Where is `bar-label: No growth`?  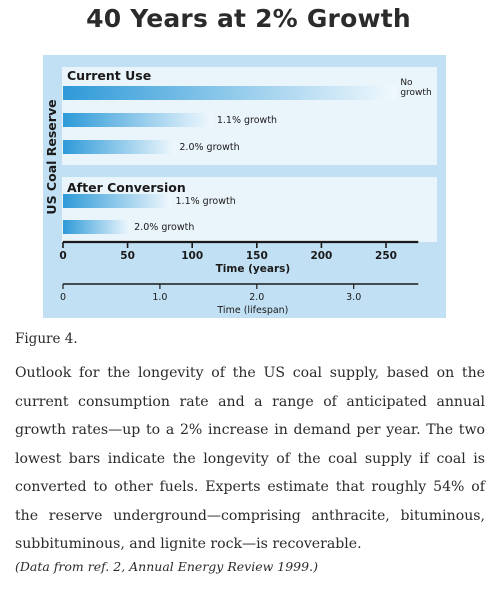 bar-label: No growth is located at coordinates (415, 88).